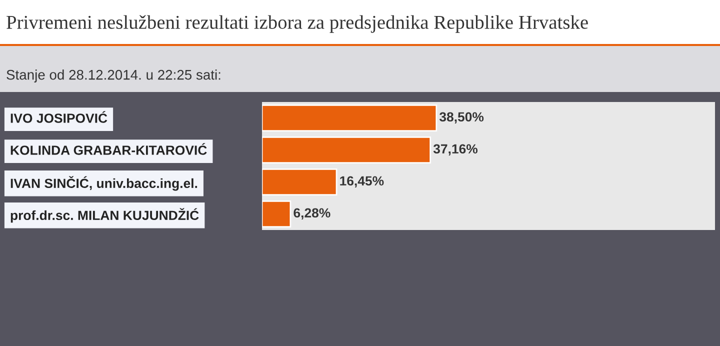 Image resolution: width=720 pixels, height=346 pixels. I want to click on y-tick-label: KOLINDA GRABAR-KITAROVIĆ, so click(108, 149).